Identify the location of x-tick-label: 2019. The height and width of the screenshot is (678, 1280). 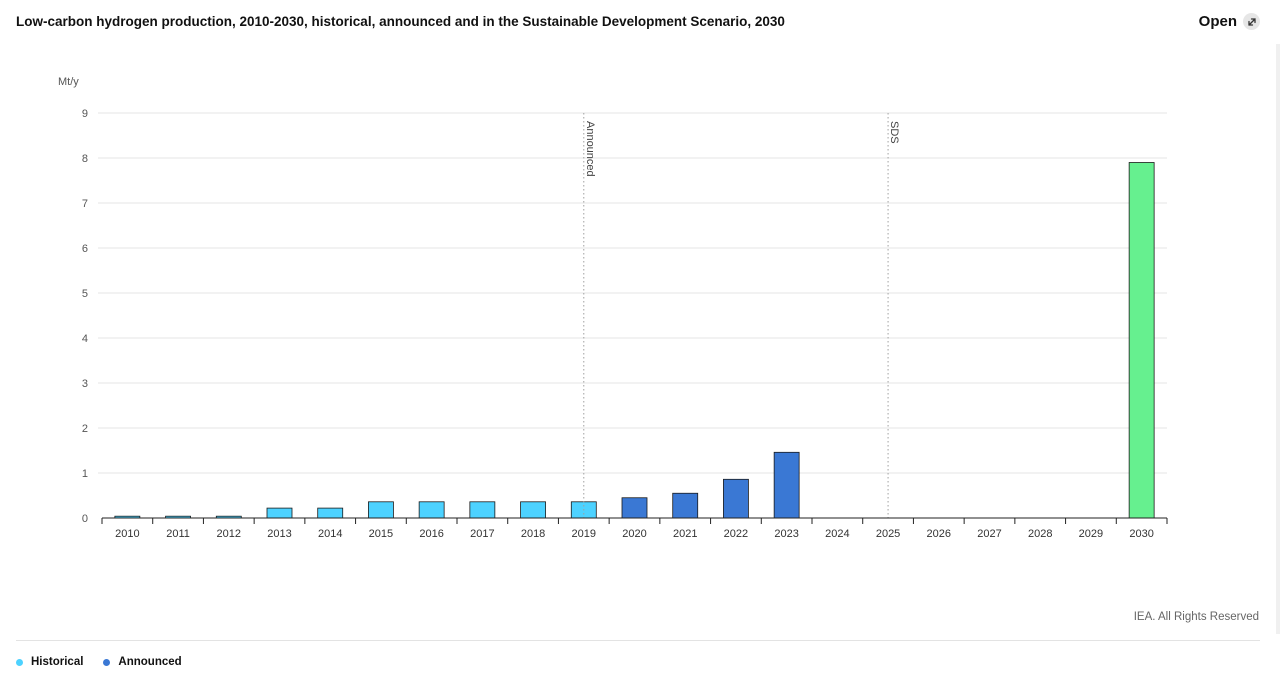
(584, 534).